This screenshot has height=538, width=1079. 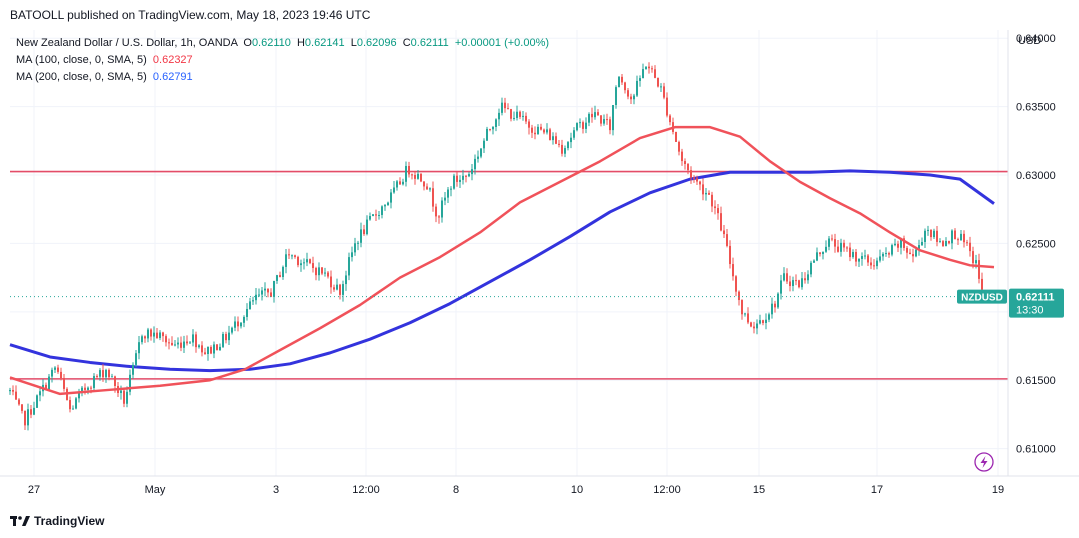 What do you see at coordinates (1036, 381) in the screenshot?
I see `price-tick-label: 0.61500` at bounding box center [1036, 381].